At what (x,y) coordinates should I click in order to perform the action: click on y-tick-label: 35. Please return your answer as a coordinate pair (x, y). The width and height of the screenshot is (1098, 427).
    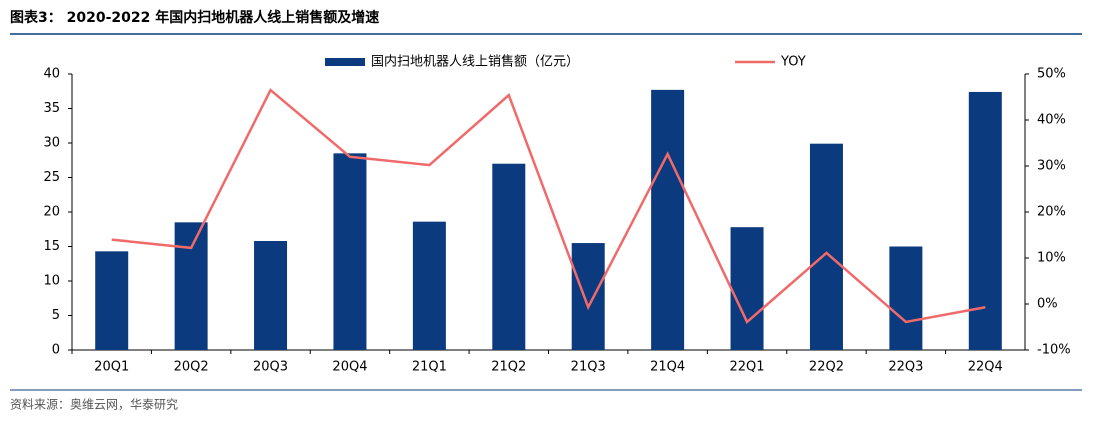
    Looking at the image, I should click on (51, 108).